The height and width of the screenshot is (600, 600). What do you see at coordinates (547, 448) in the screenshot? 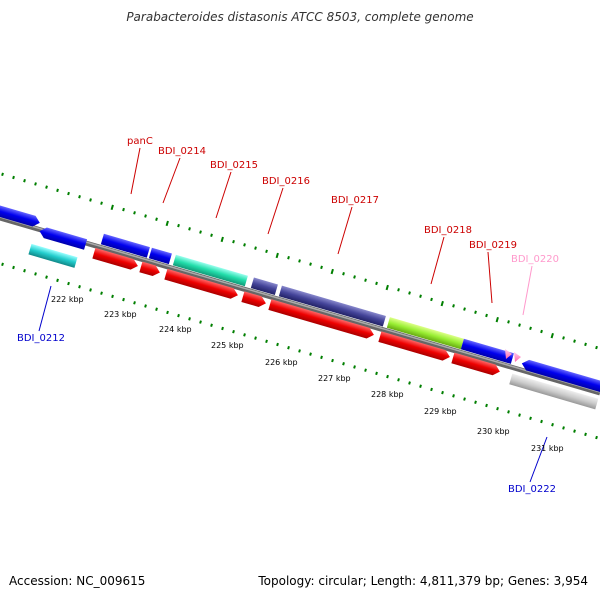
I see `scale-label: 231 kbp` at bounding box center [547, 448].